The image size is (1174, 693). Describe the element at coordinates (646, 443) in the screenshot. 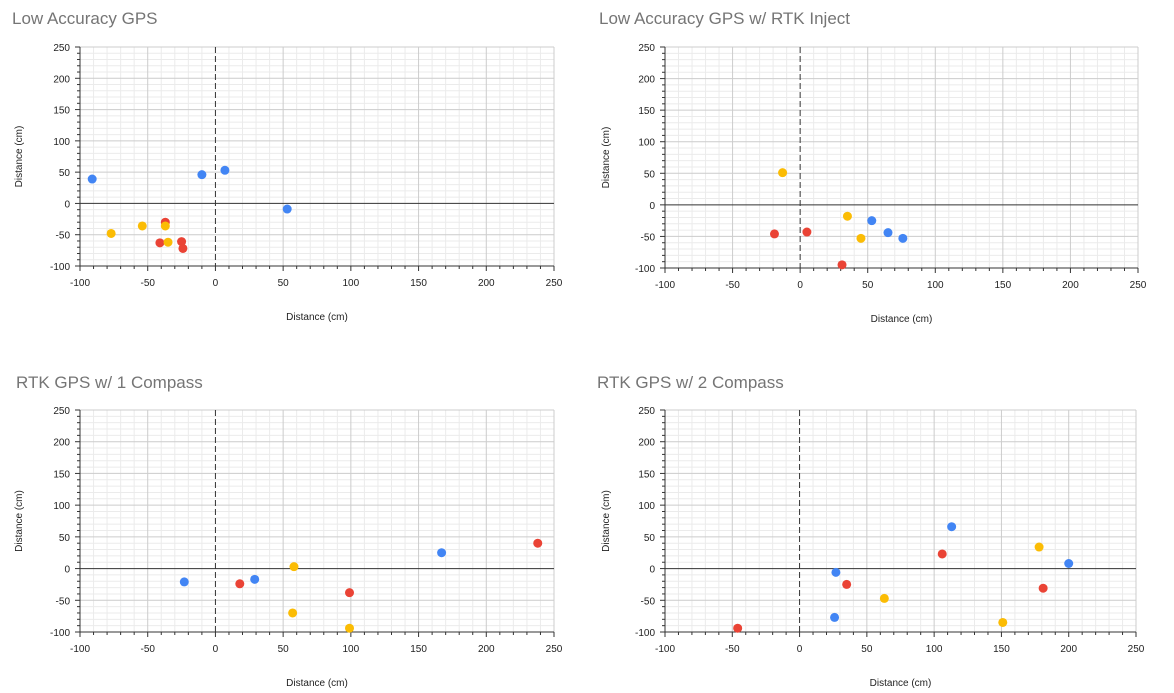

I see `y-tick-label: 200` at that location.